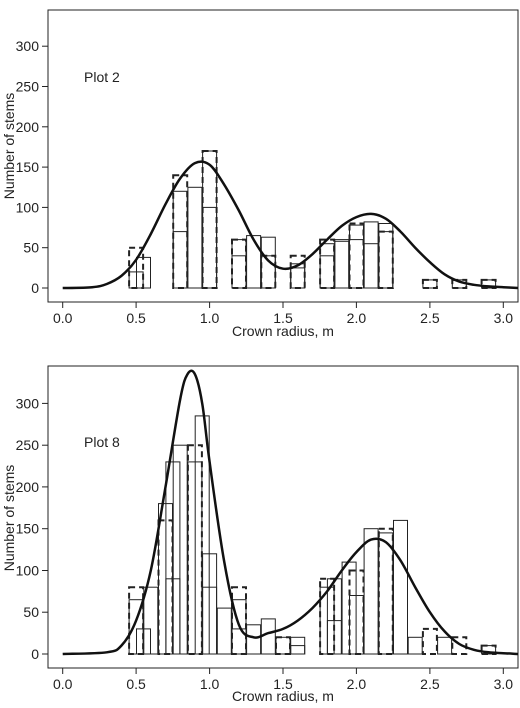 The width and height of the screenshot is (520, 708). Describe the element at coordinates (102, 442) in the screenshot. I see `plot-annotation: Plot 8` at that location.